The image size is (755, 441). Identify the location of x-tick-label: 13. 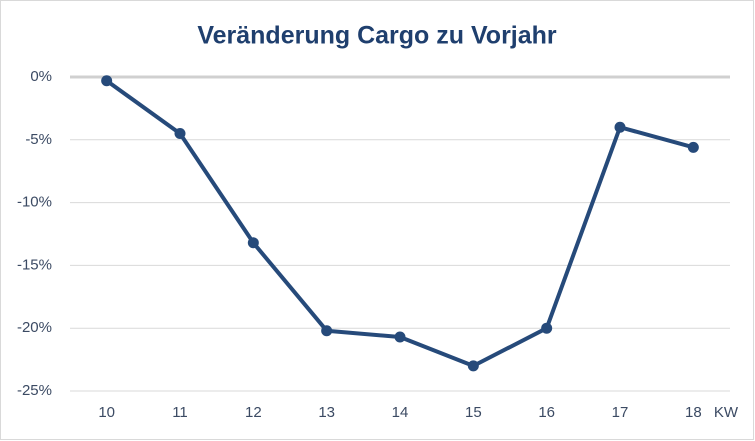
(326, 412).